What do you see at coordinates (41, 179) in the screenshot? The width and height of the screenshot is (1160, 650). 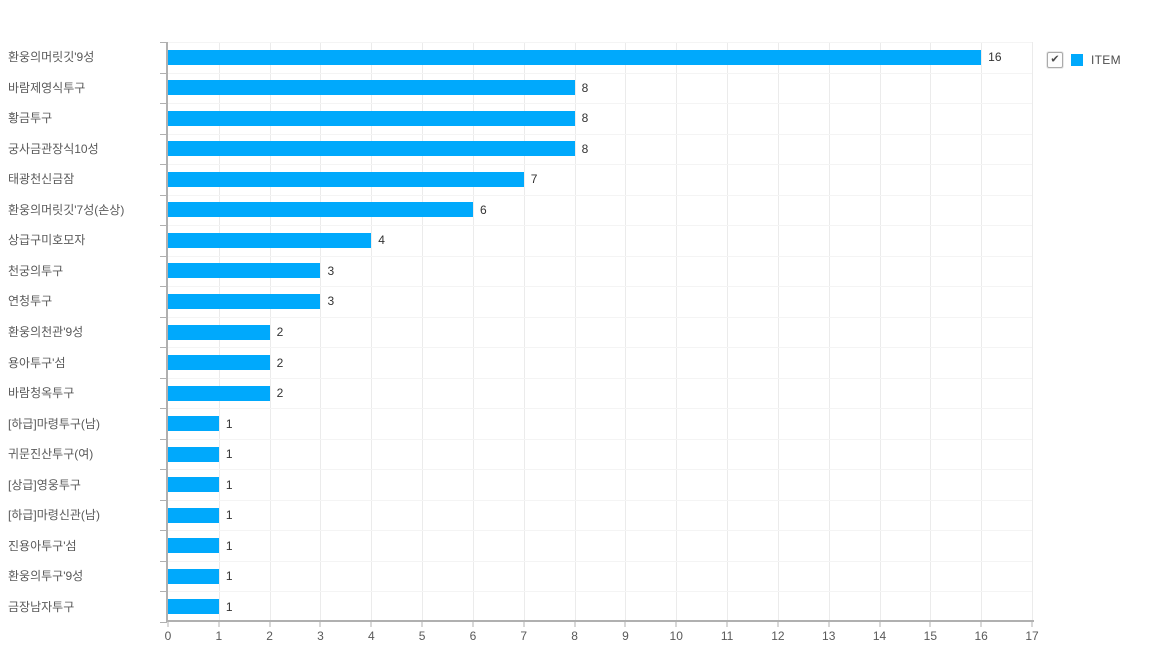 I see `category-label: 태광천신금잠` at bounding box center [41, 179].